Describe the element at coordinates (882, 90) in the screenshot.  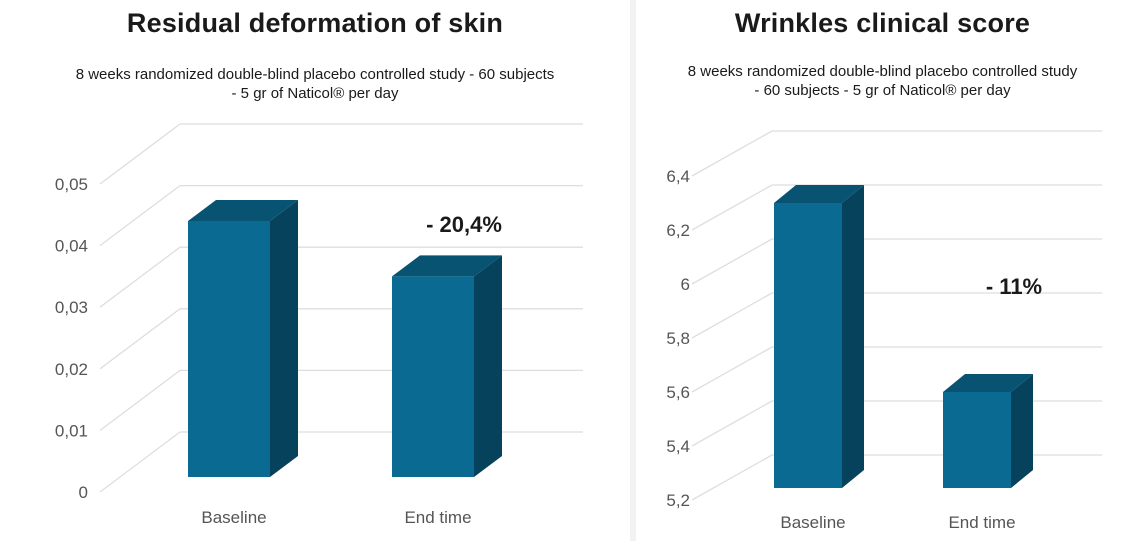
I see `chart-subtitle-line-2: - 60 subjects - 5 gr of Naticol® per day` at that location.